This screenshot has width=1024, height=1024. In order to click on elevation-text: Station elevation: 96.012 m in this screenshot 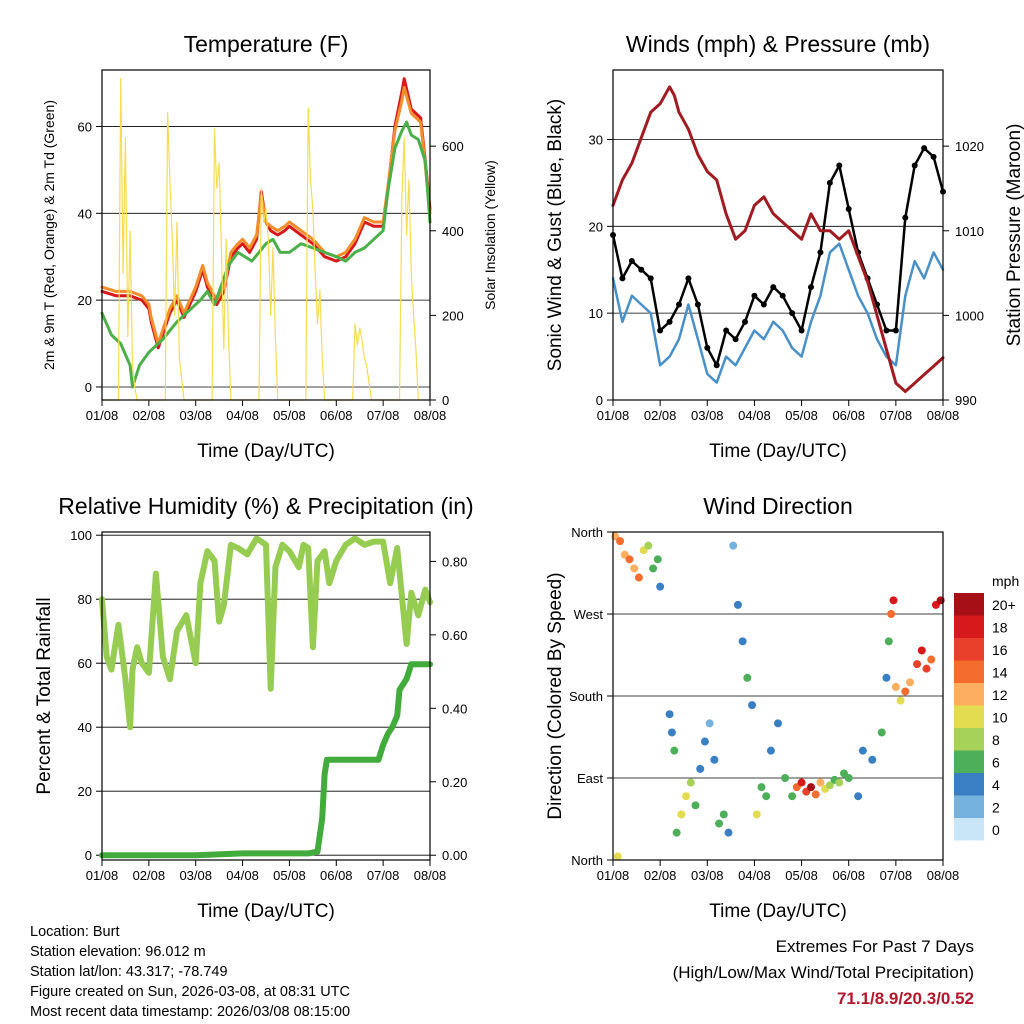, I will do `click(118, 952)`.